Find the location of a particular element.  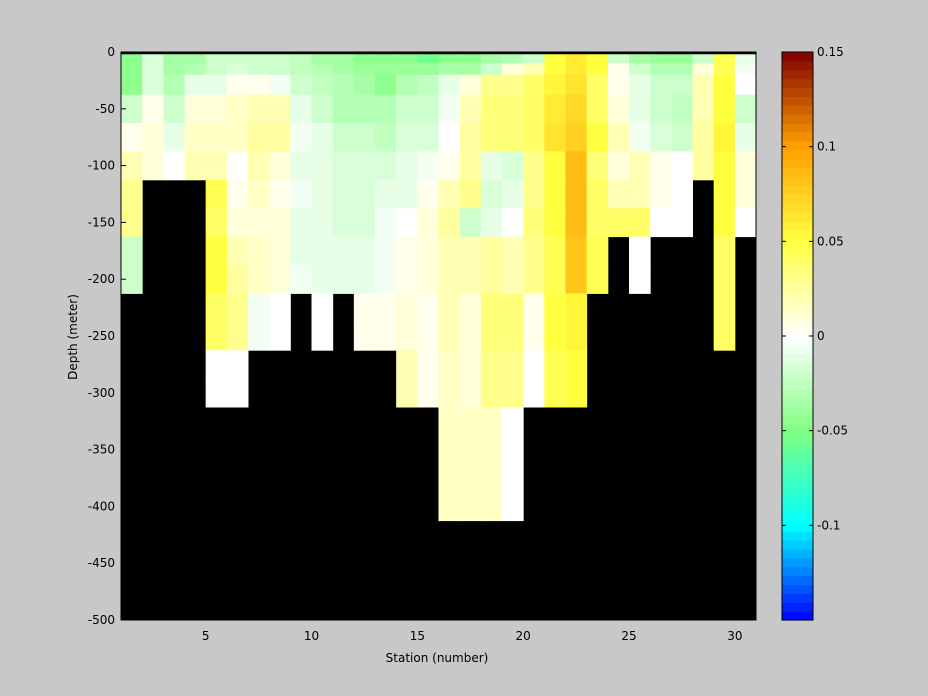

x-tick-label: 30 is located at coordinates (734, 636).